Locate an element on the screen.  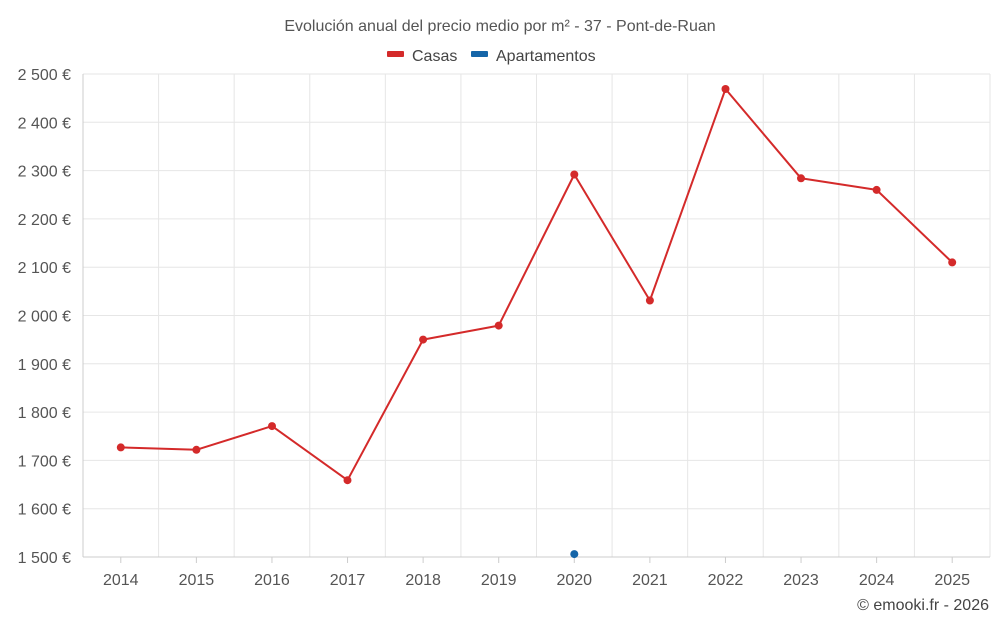
y-tick-label: 2 300 € is located at coordinates (44, 172).